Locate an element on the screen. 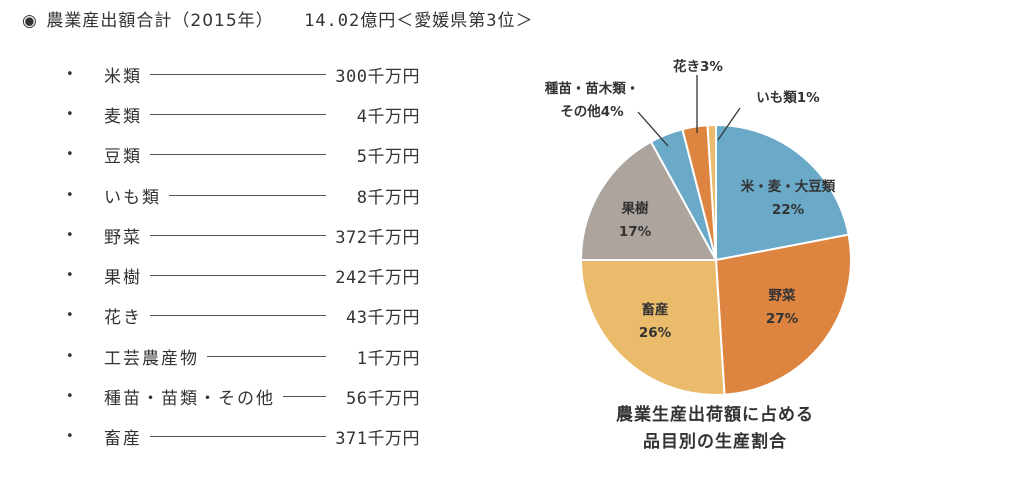  slice-label: 米・麦・大豆類 is located at coordinates (788, 186).